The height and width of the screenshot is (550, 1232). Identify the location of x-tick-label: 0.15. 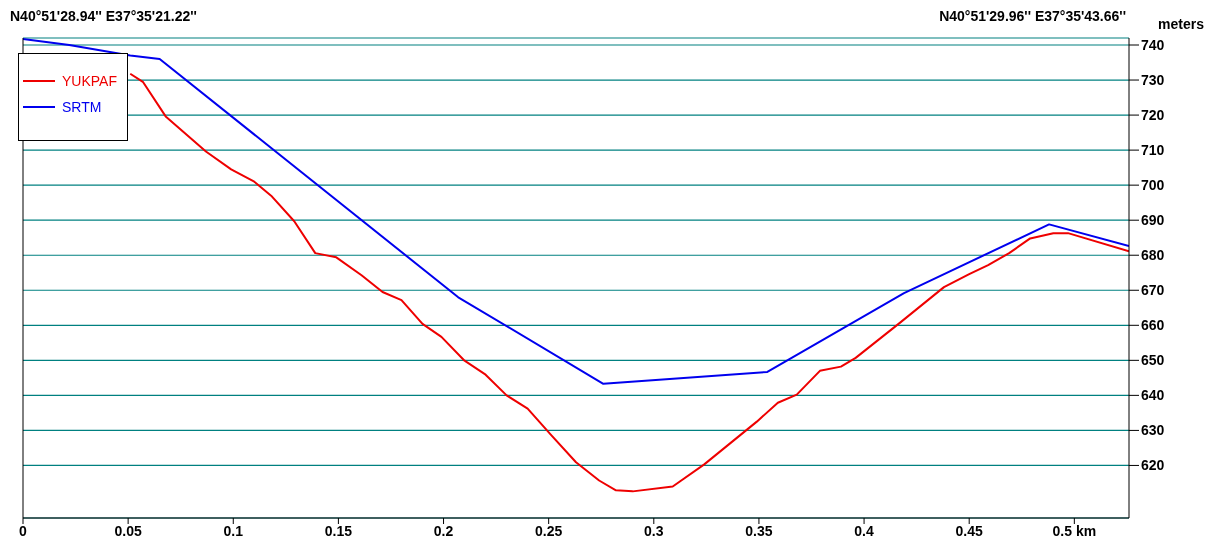
(338, 530).